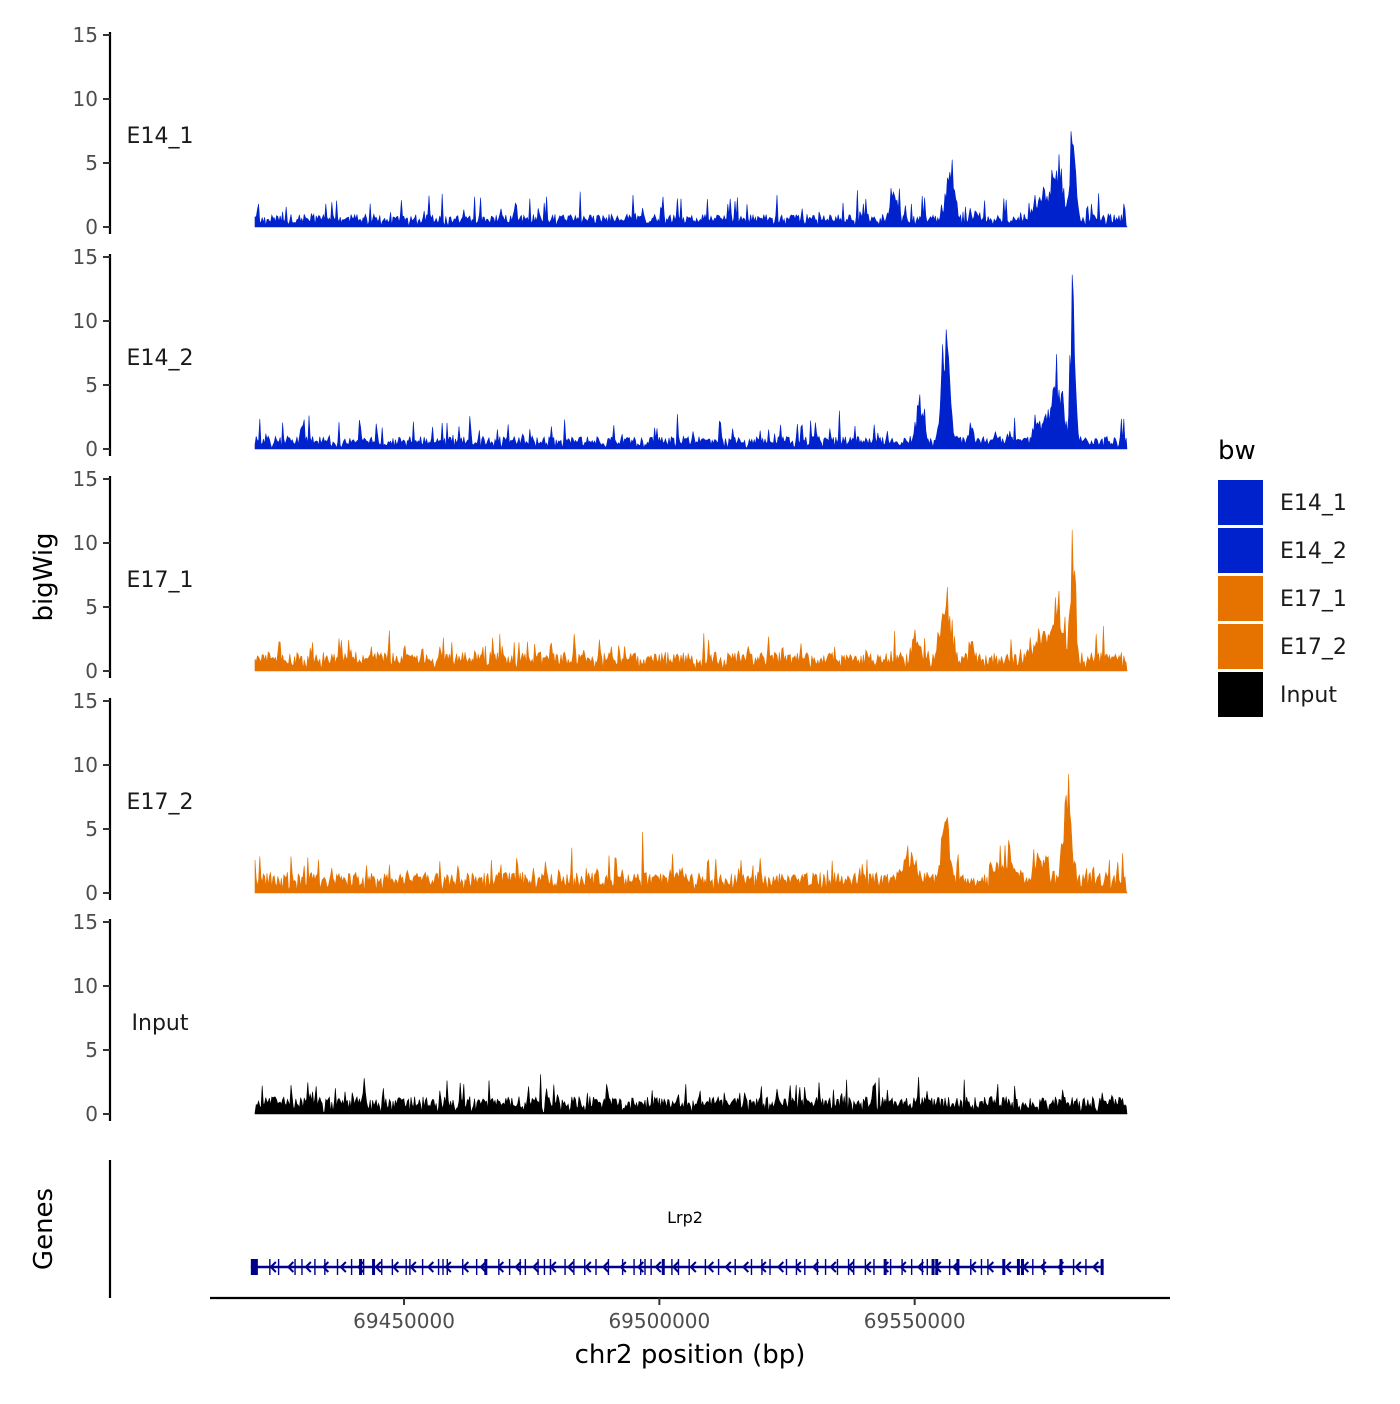 The height and width of the screenshot is (1404, 1400). Describe the element at coordinates (691, 1094) in the screenshot. I see `signal-area-Input` at that location.